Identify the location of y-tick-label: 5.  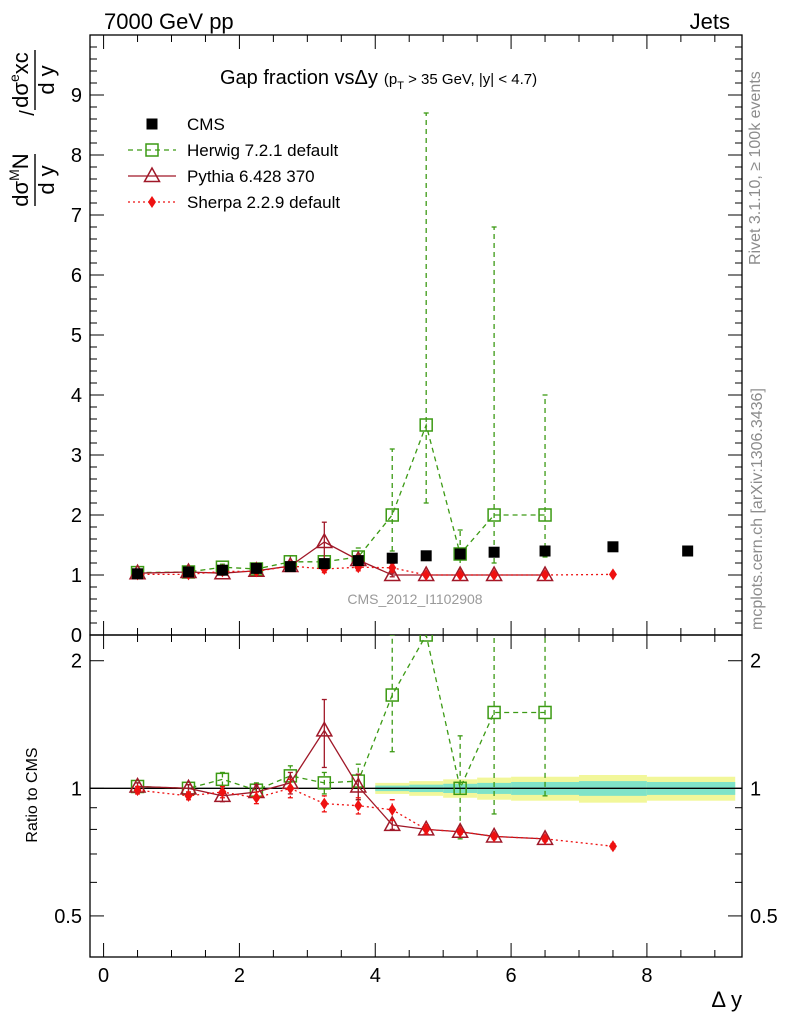
(76, 336).